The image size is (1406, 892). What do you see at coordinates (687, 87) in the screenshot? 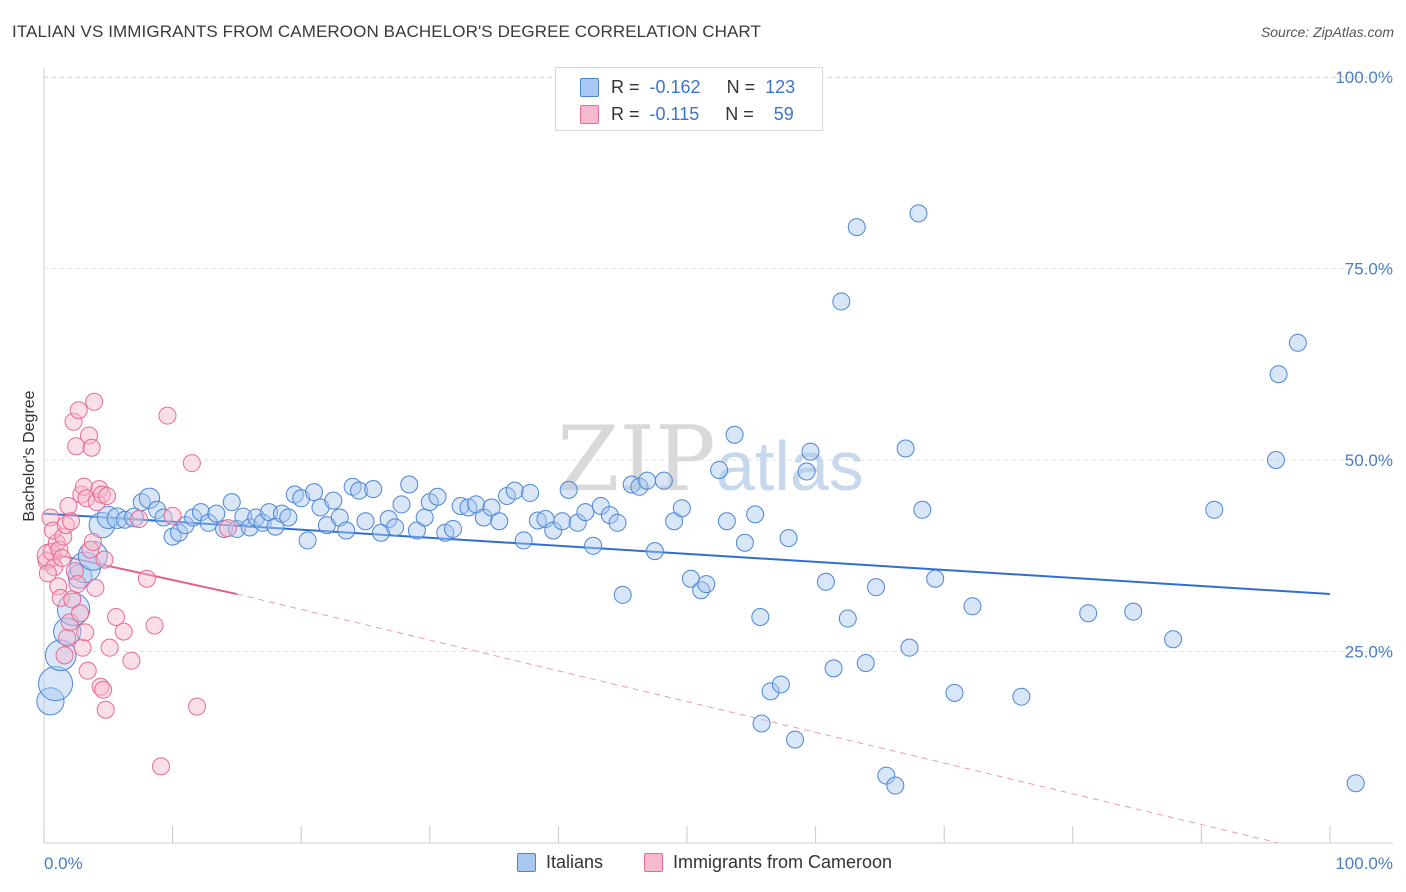
I see `legend-row-italians: R = -0.162 N = 123` at bounding box center [687, 87].